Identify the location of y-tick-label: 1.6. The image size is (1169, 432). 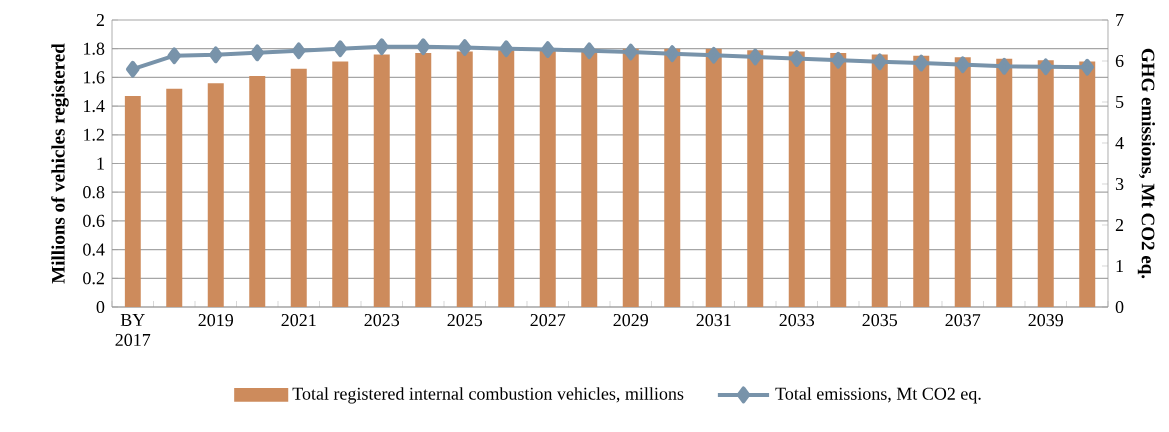
(94, 77).